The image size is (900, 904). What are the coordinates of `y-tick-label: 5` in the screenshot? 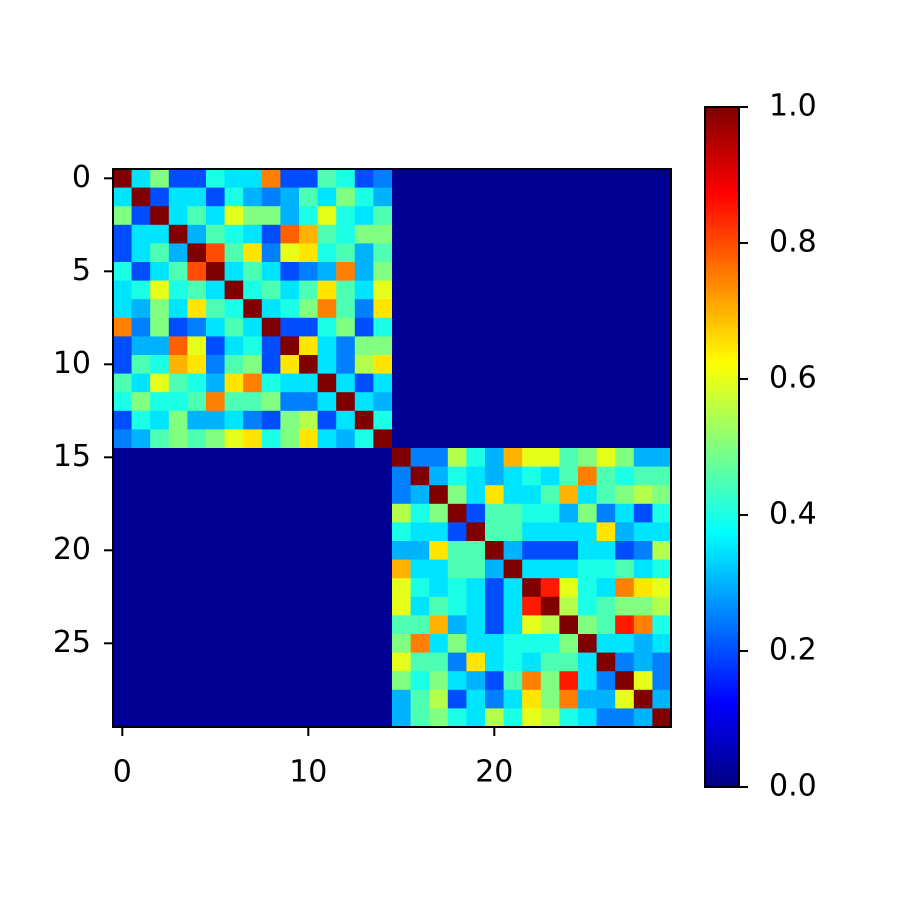 It's located at (81, 270).